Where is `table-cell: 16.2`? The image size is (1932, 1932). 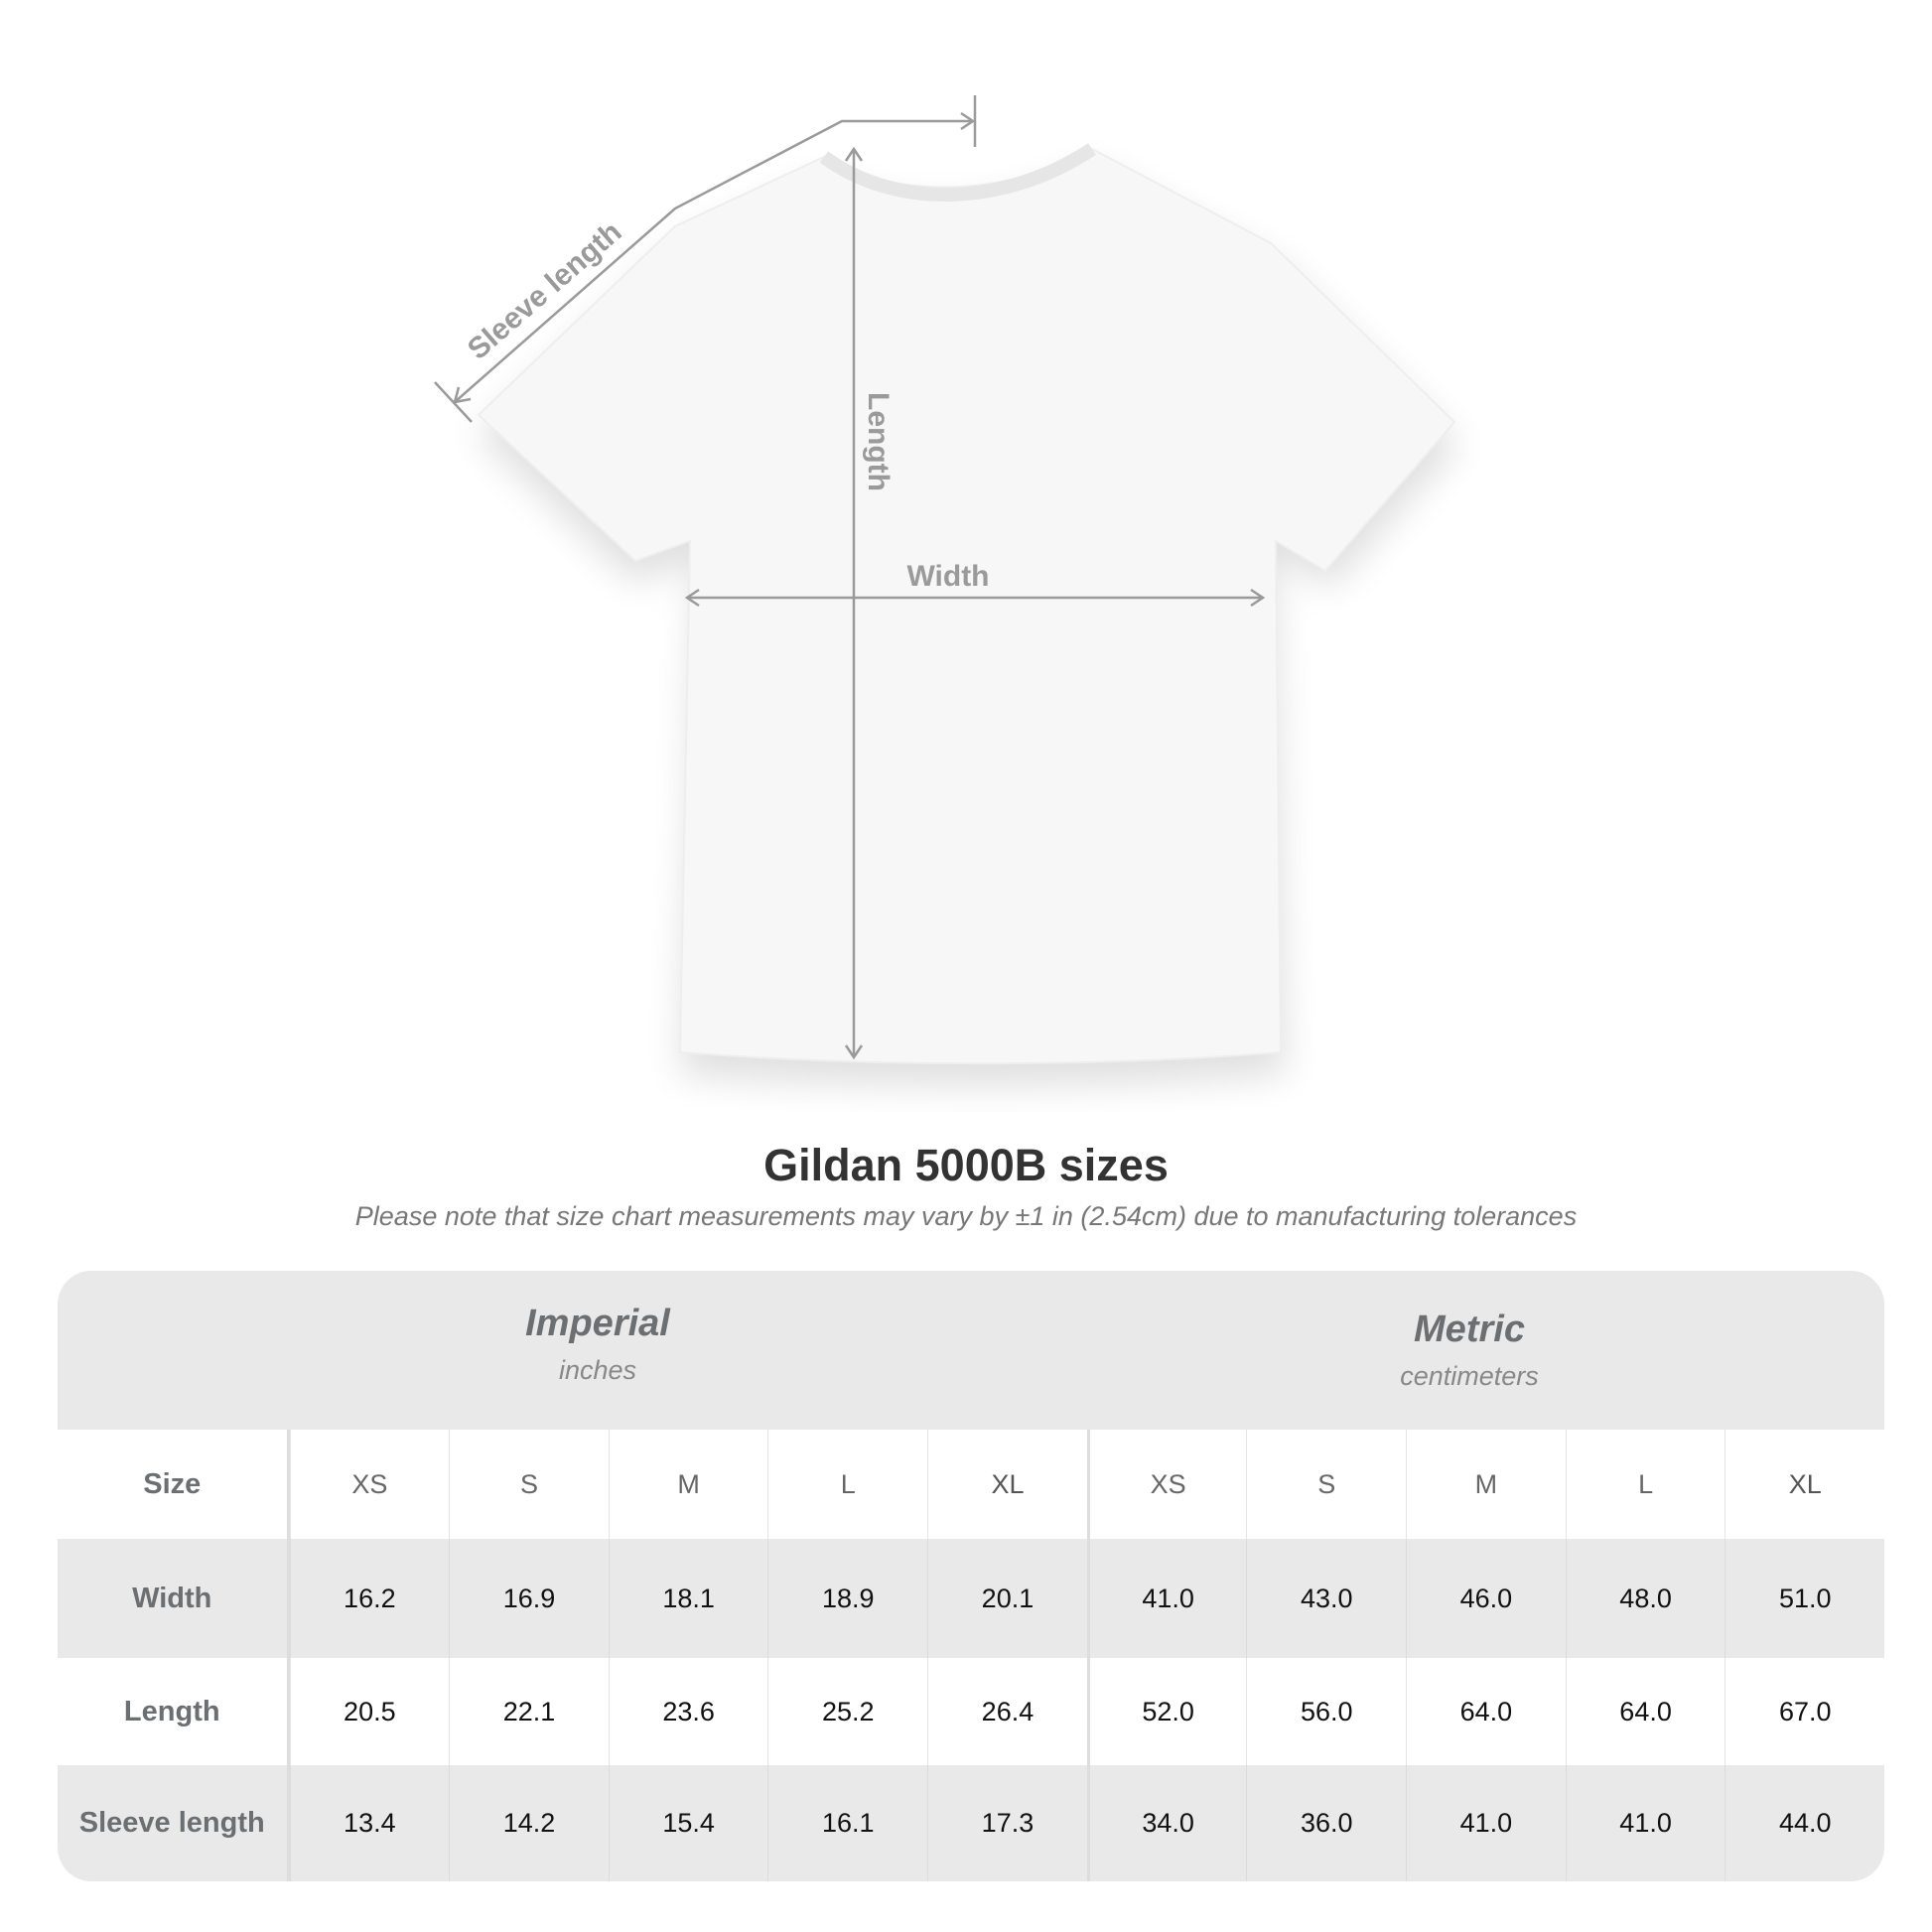
table-cell: 16.2 is located at coordinates (369, 1599).